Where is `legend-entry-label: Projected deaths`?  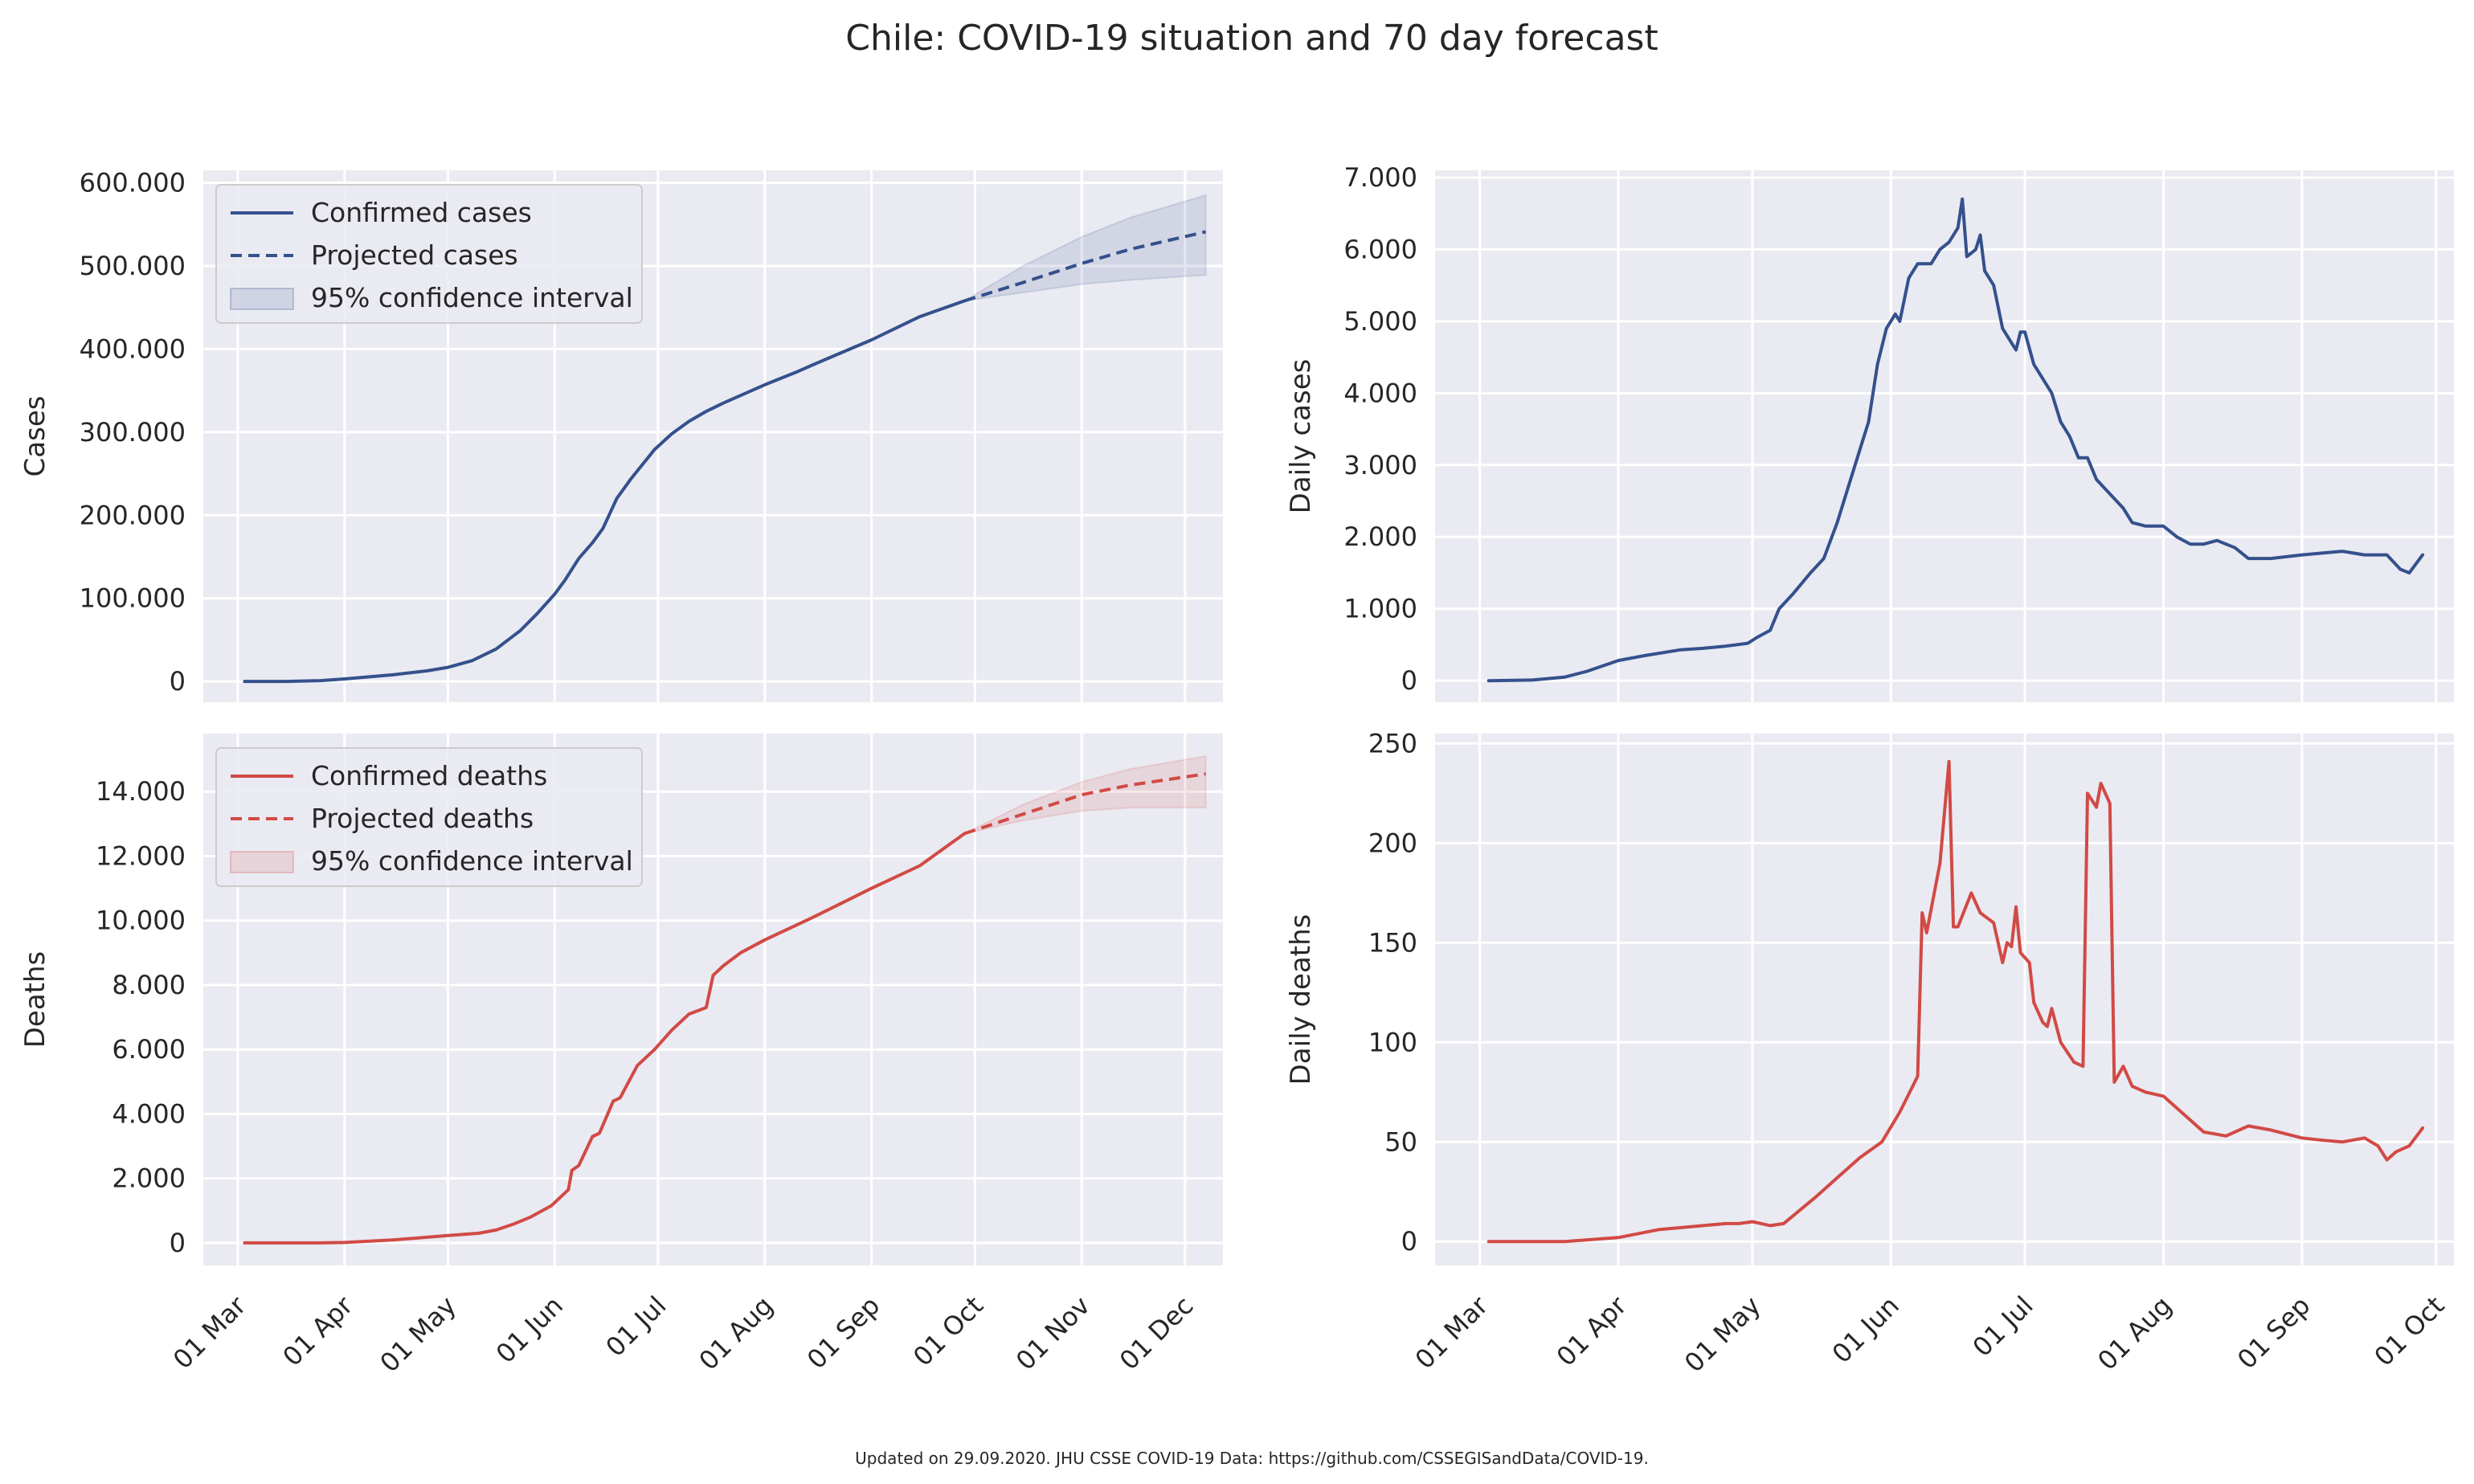 legend-entry-label: Projected deaths is located at coordinates (422, 818).